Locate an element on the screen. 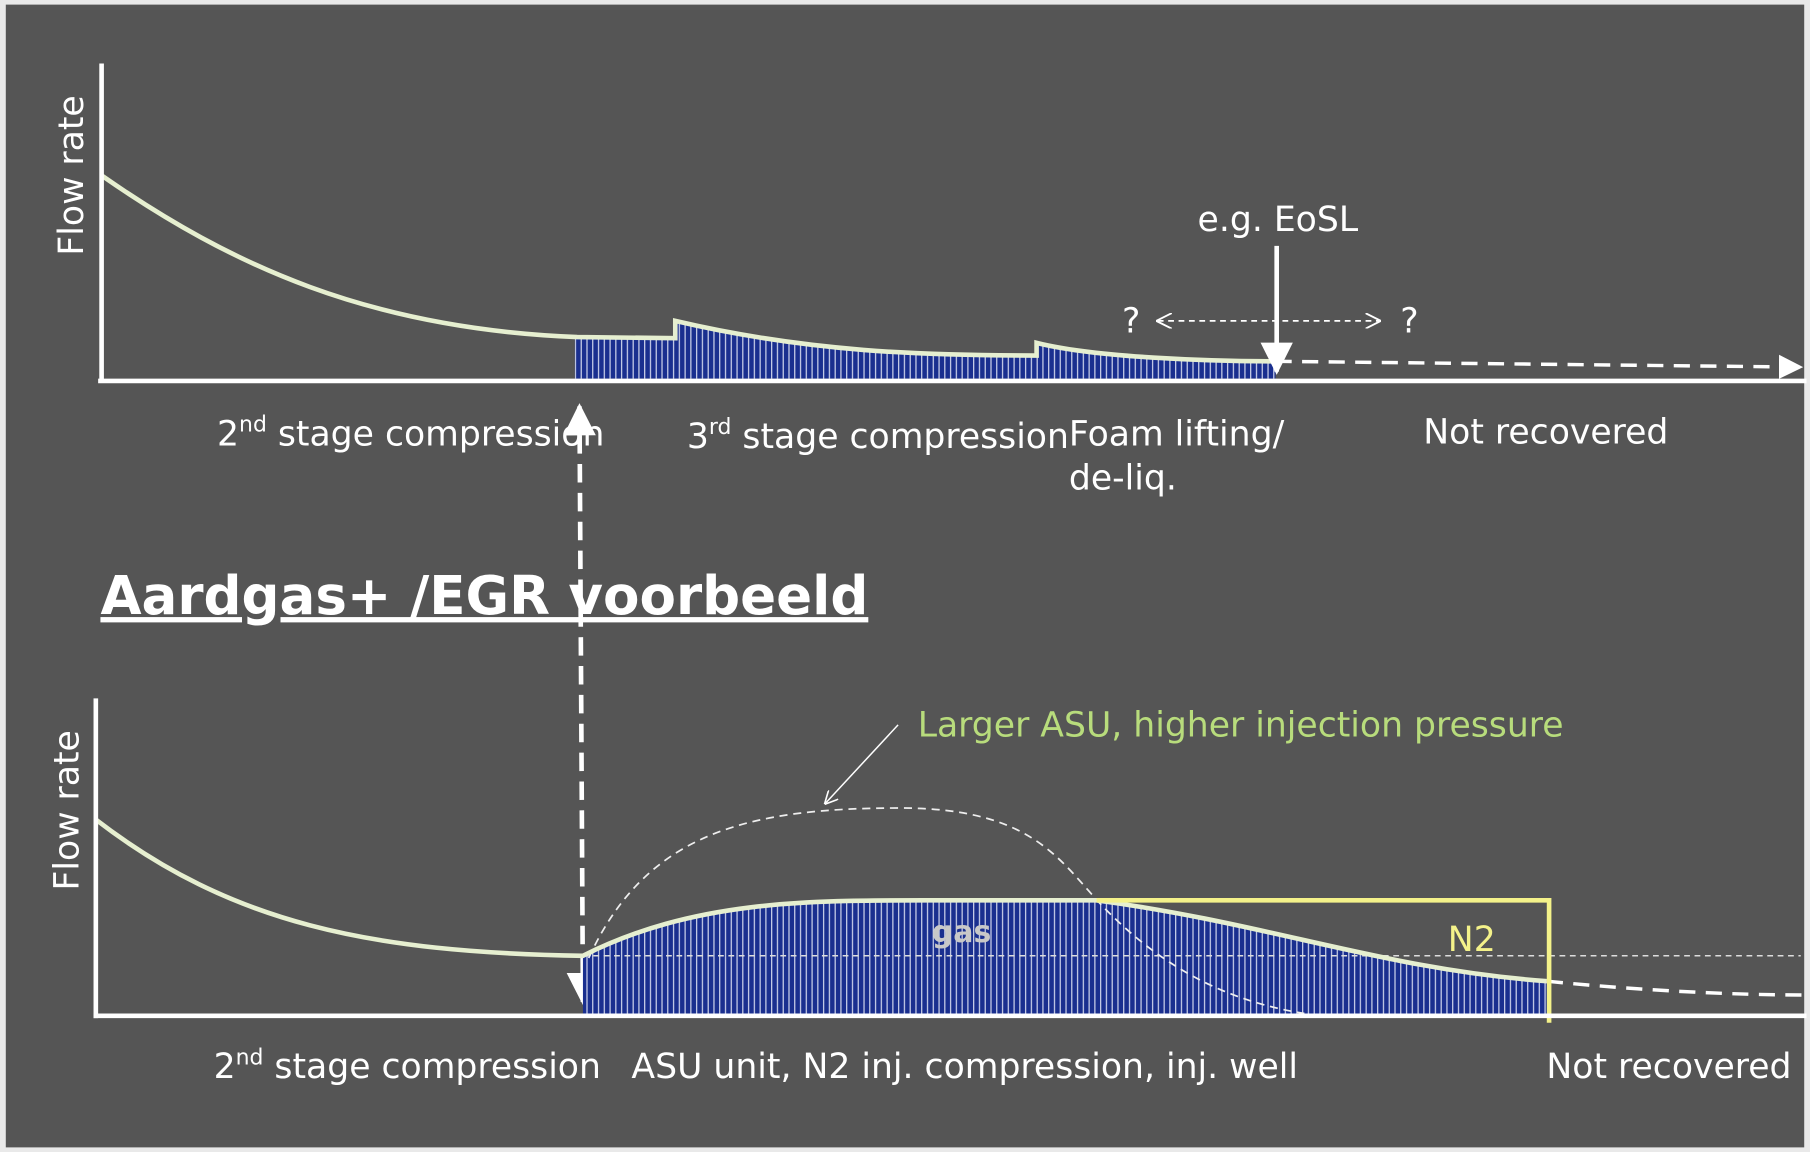 Image resolution: width=1810 pixels, height=1152 pixels. text-part: 3 is located at coordinates (698, 437).